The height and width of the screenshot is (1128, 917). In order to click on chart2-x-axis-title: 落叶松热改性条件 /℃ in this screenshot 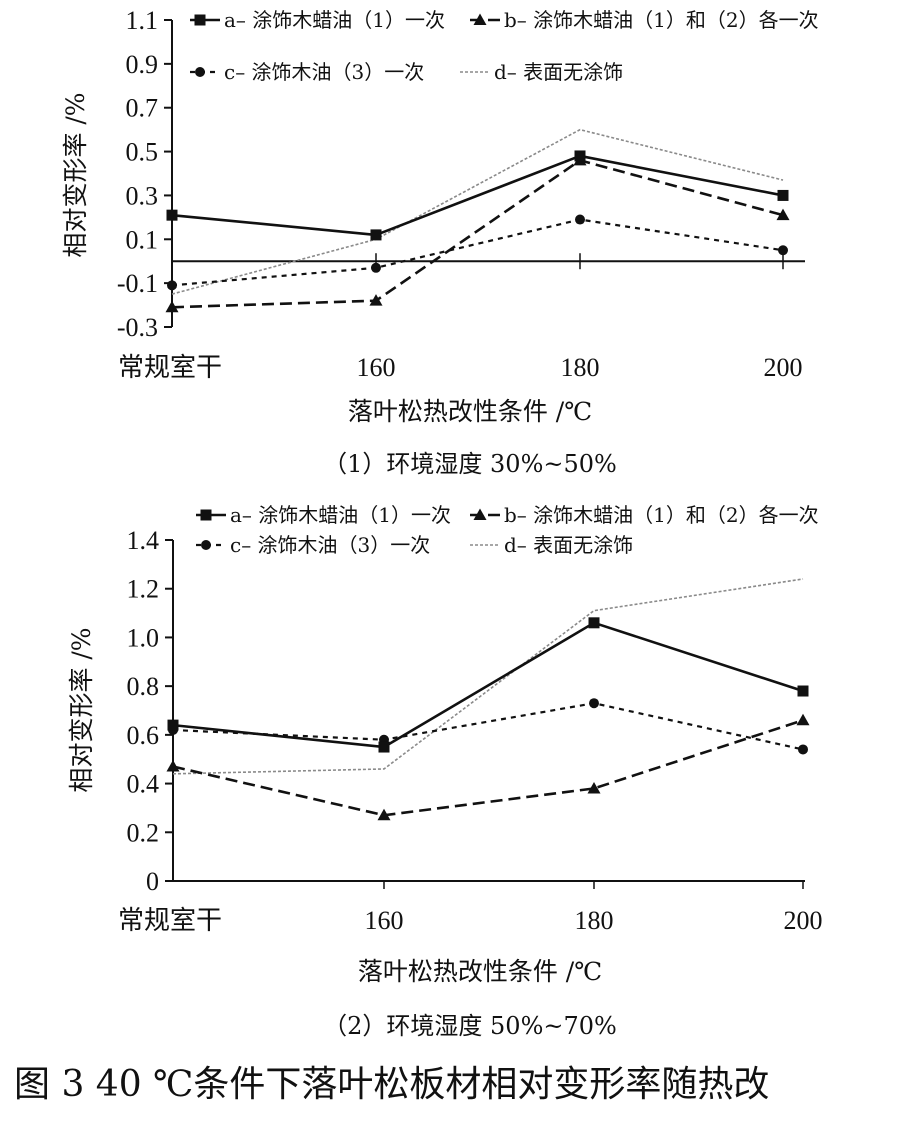, I will do `click(480, 971)`.